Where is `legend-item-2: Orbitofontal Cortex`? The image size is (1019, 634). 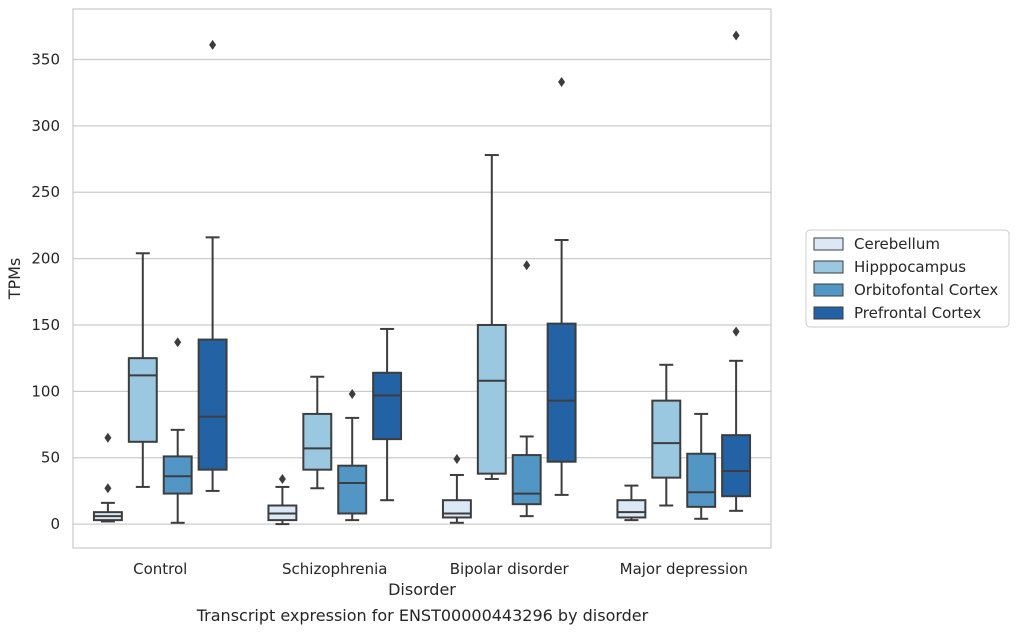 legend-item-2: Orbitofontal Cortex is located at coordinates (905, 290).